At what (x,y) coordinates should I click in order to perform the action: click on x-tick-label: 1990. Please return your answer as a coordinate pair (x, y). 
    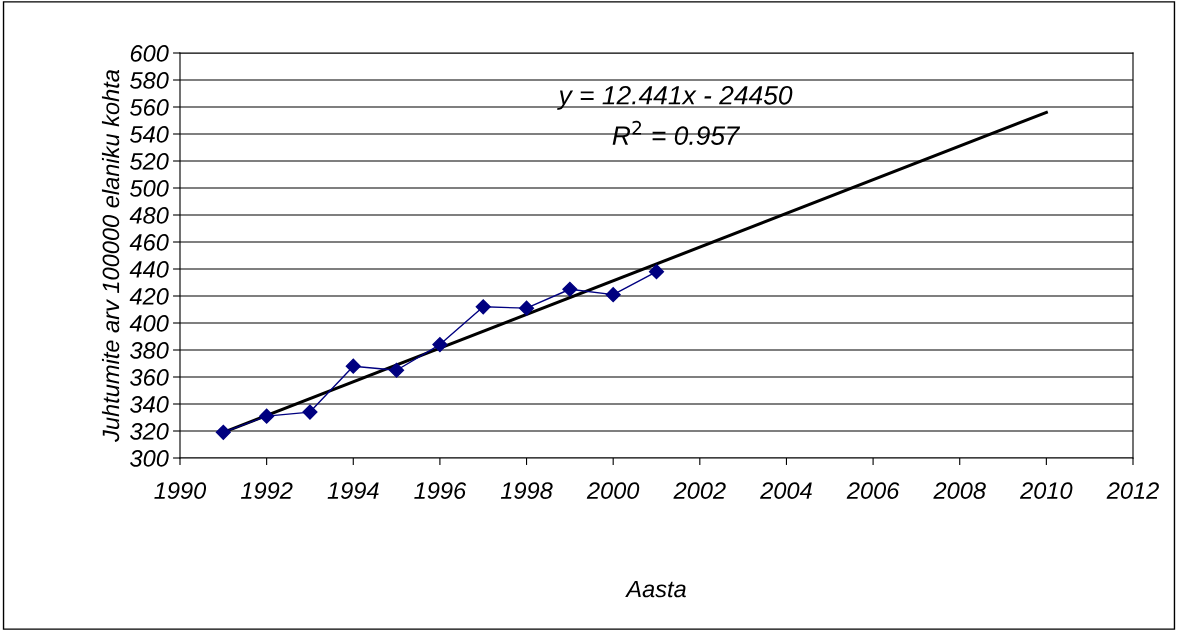
    Looking at the image, I should click on (180, 490).